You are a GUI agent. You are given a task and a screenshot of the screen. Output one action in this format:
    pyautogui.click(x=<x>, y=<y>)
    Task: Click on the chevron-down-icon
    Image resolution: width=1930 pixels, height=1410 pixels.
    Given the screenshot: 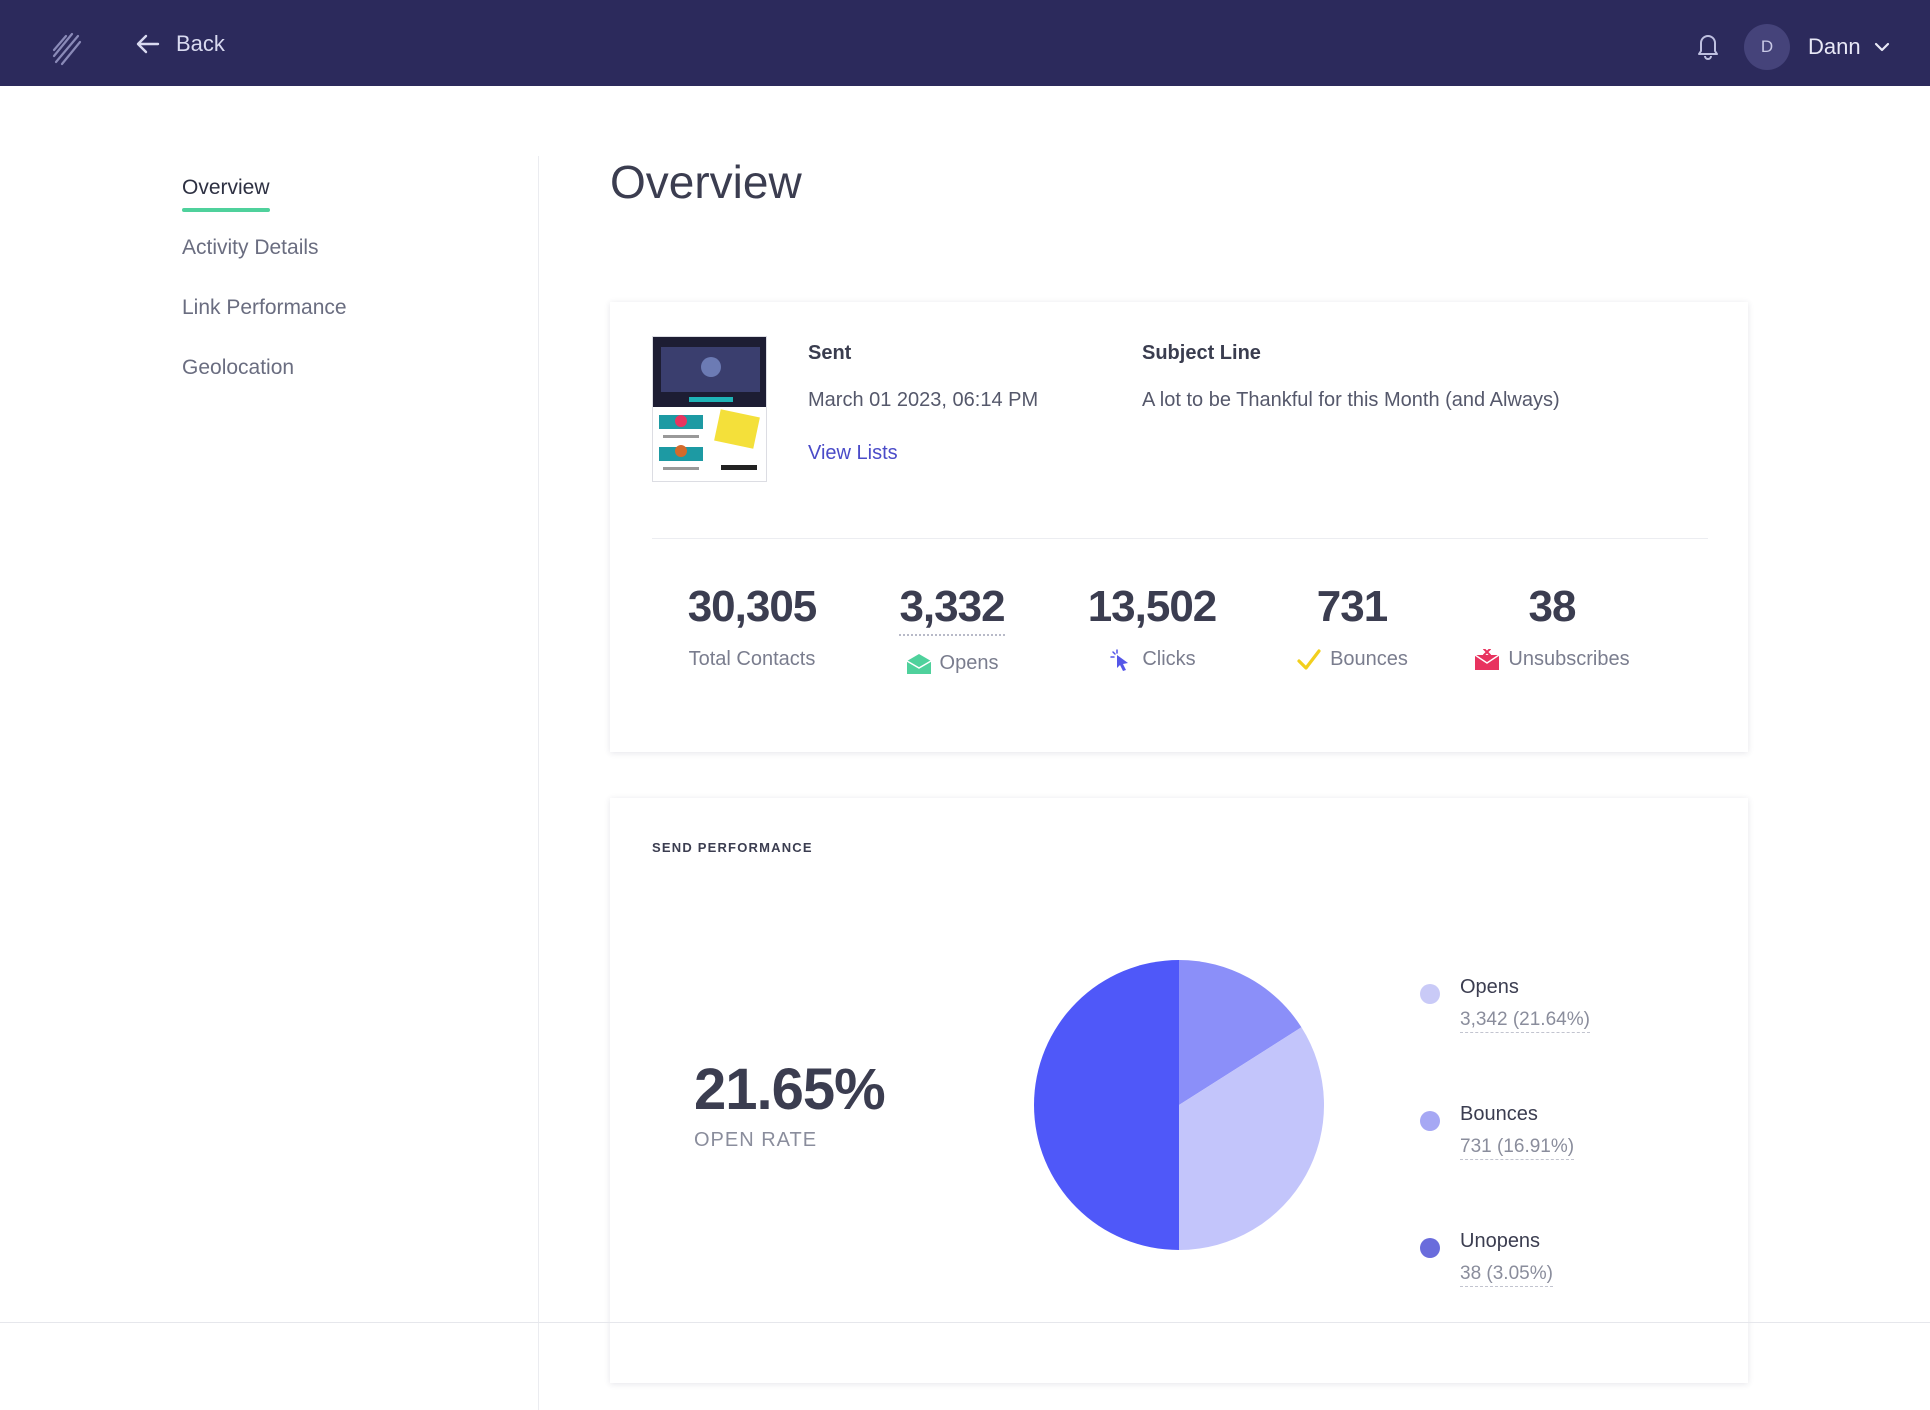 What is the action you would take?
    pyautogui.click(x=1881, y=47)
    